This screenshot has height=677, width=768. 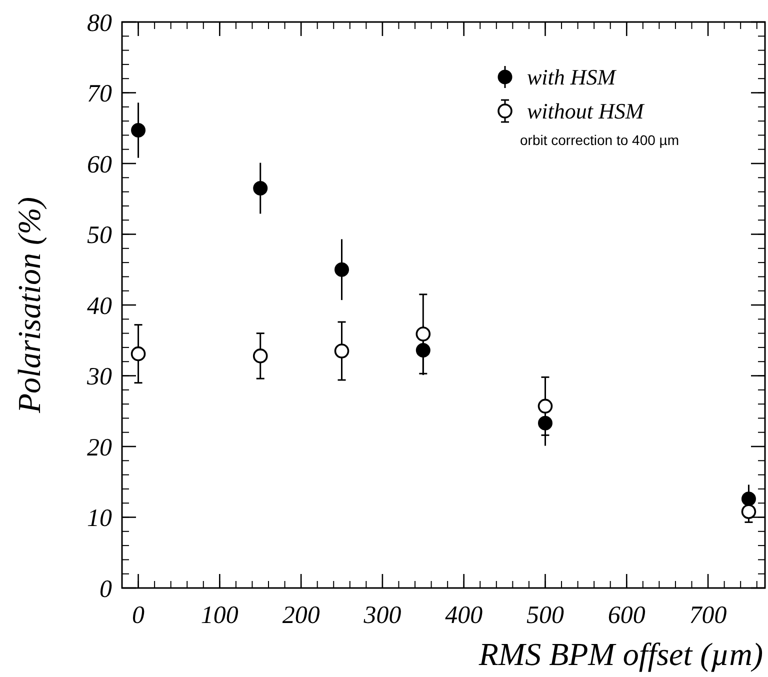 I want to click on x-tick-label: 300, so click(x=382, y=615).